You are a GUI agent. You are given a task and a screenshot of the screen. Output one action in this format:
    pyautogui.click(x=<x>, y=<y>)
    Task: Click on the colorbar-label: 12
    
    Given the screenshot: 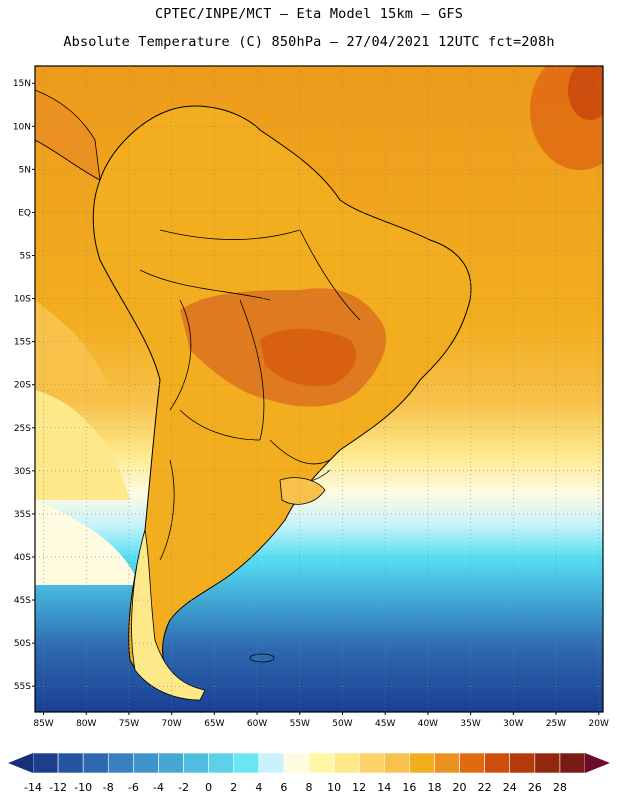 What is the action you would take?
    pyautogui.click(x=359, y=787)
    